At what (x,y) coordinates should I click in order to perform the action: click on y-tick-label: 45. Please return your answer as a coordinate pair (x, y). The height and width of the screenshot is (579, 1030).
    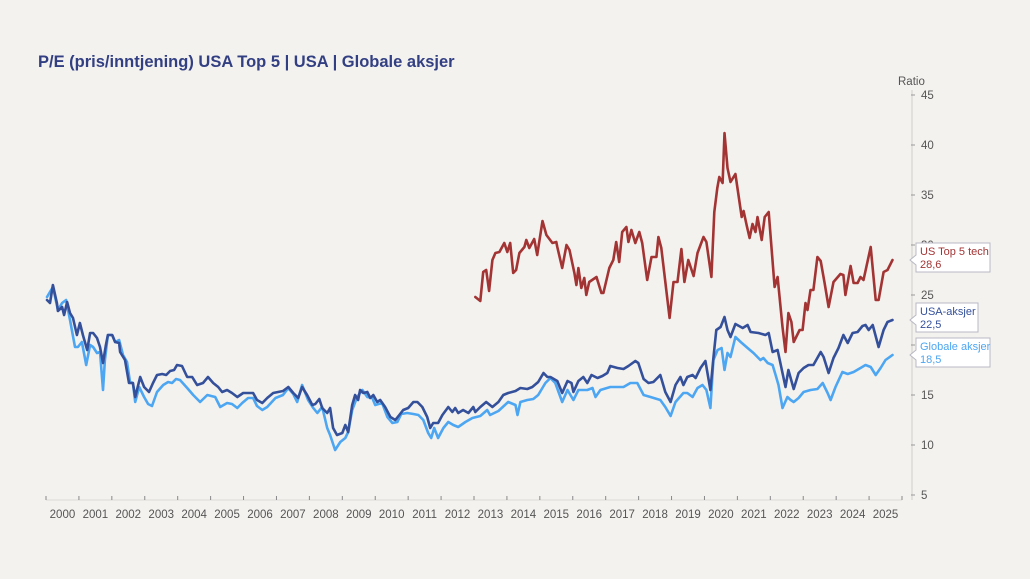
    Looking at the image, I should click on (927, 96).